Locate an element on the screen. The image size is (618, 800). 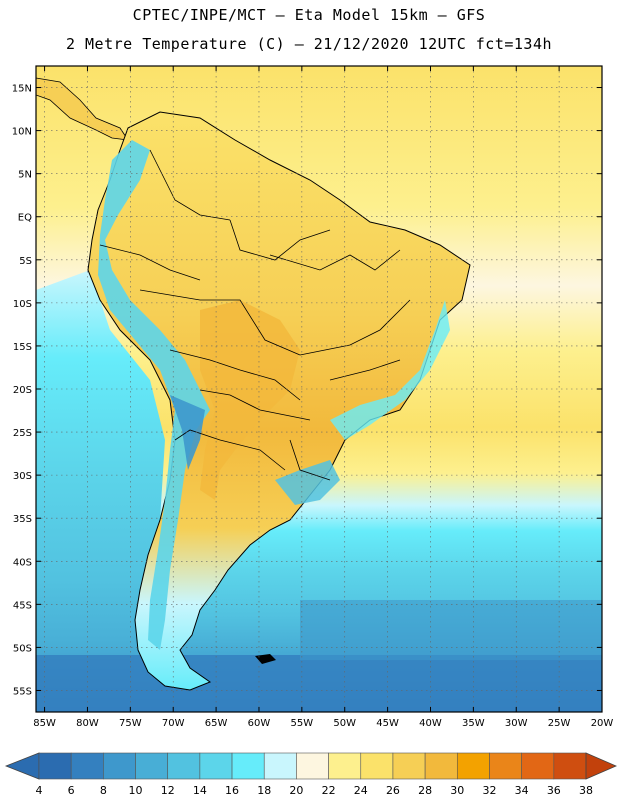
lon-label: 30W is located at coordinates (516, 723).